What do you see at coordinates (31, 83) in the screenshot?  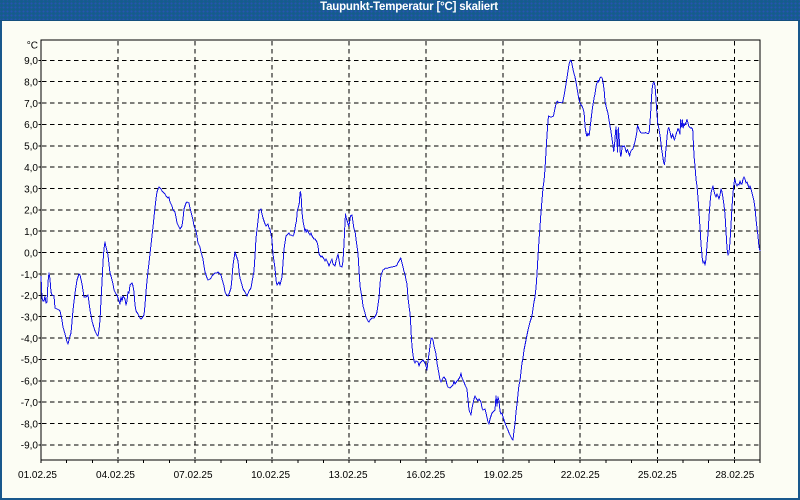 I see `svg-text: 8,0` at bounding box center [31, 83].